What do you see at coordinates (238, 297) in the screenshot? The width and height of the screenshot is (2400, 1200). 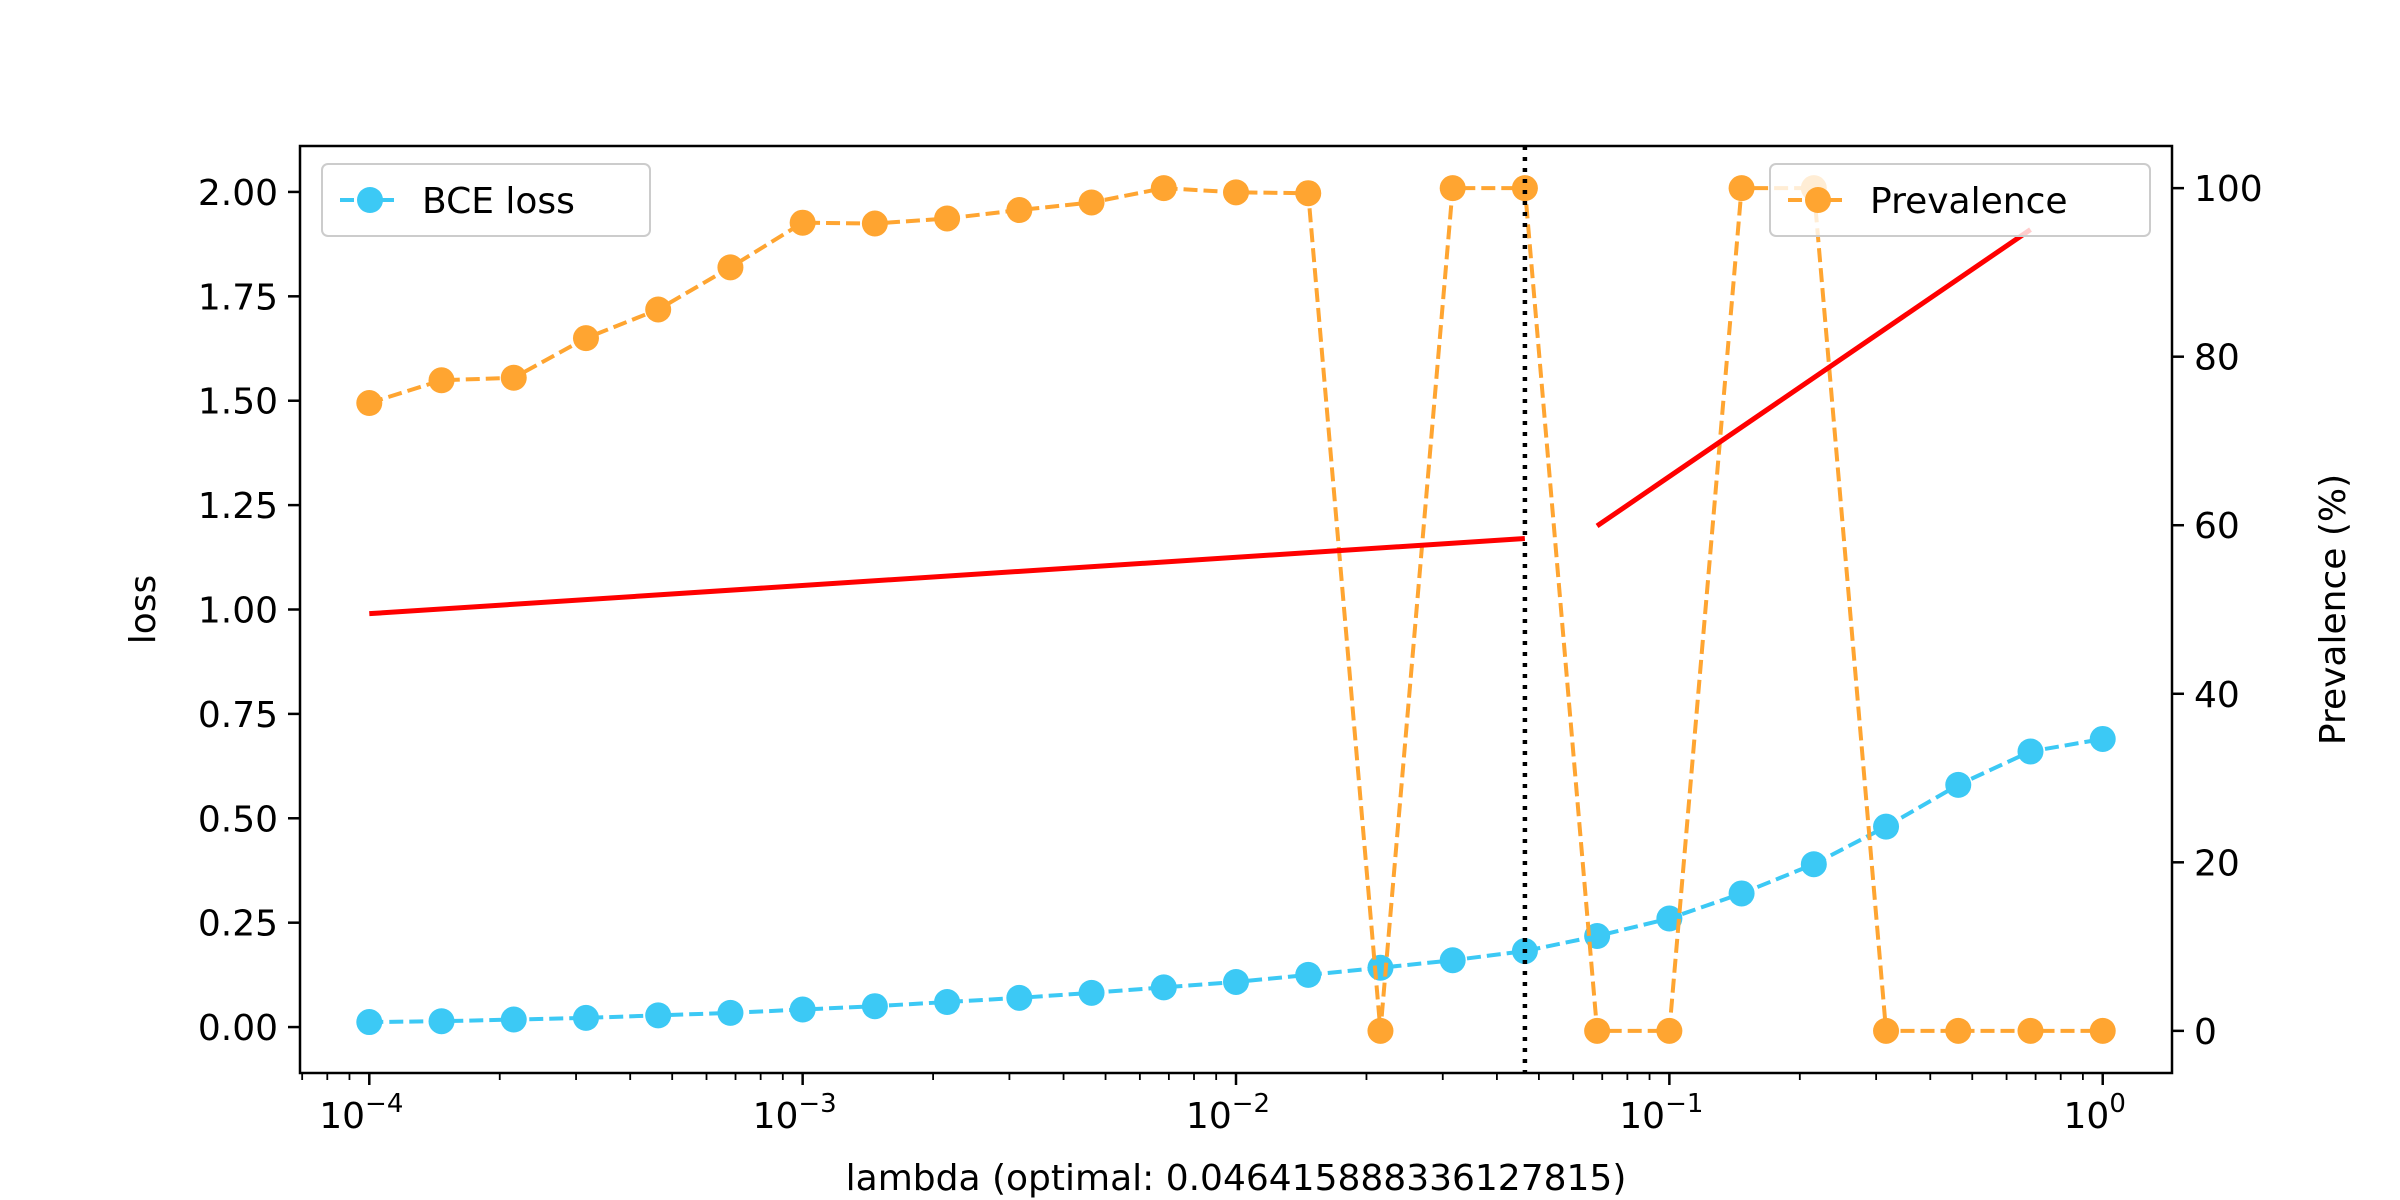 I see `y-tick-label: 1.75` at bounding box center [238, 297].